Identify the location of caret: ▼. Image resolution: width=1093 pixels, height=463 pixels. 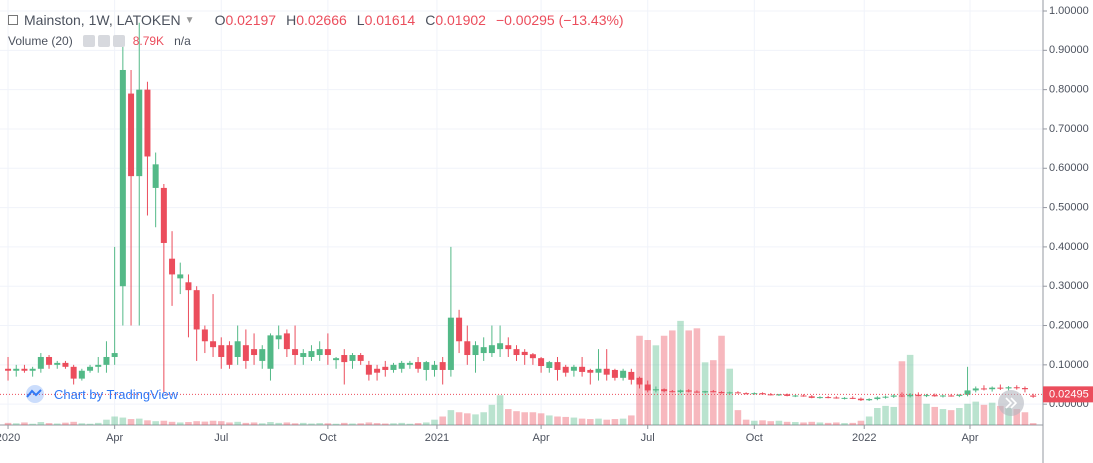
(189, 20).